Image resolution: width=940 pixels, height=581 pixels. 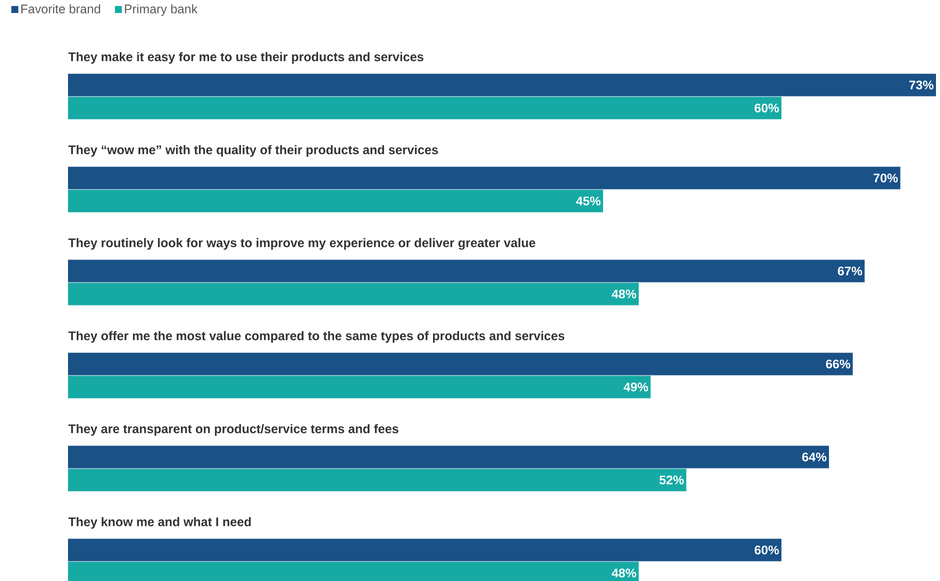 I want to click on data-label: 52%, so click(x=671, y=480).